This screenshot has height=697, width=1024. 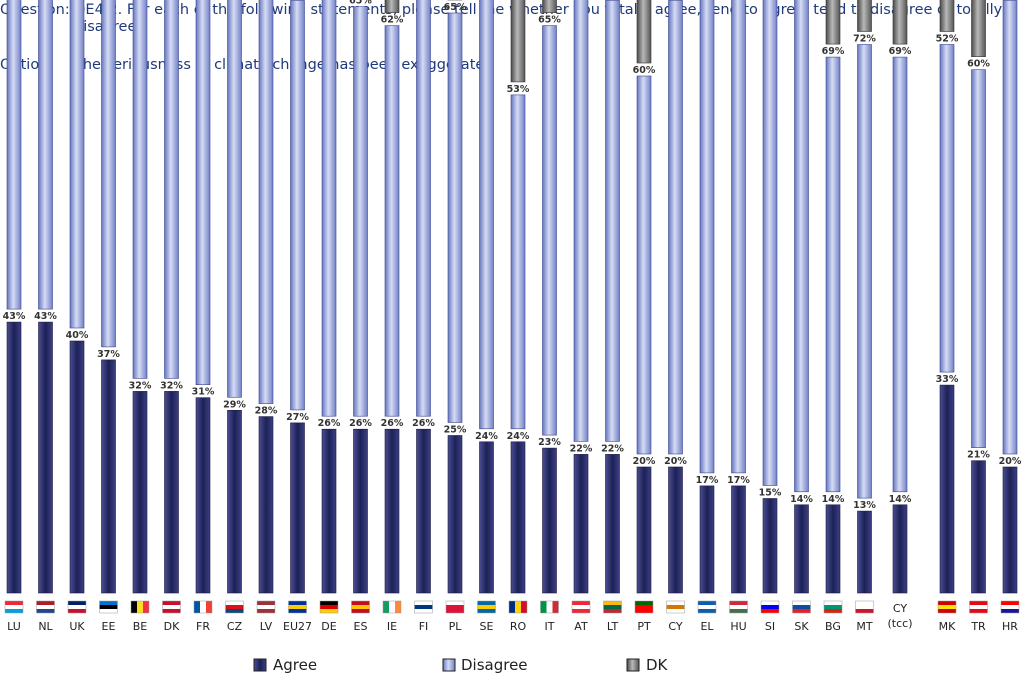 What do you see at coordinates (392, 626) in the screenshot?
I see `category-label-ie: IE` at bounding box center [392, 626].